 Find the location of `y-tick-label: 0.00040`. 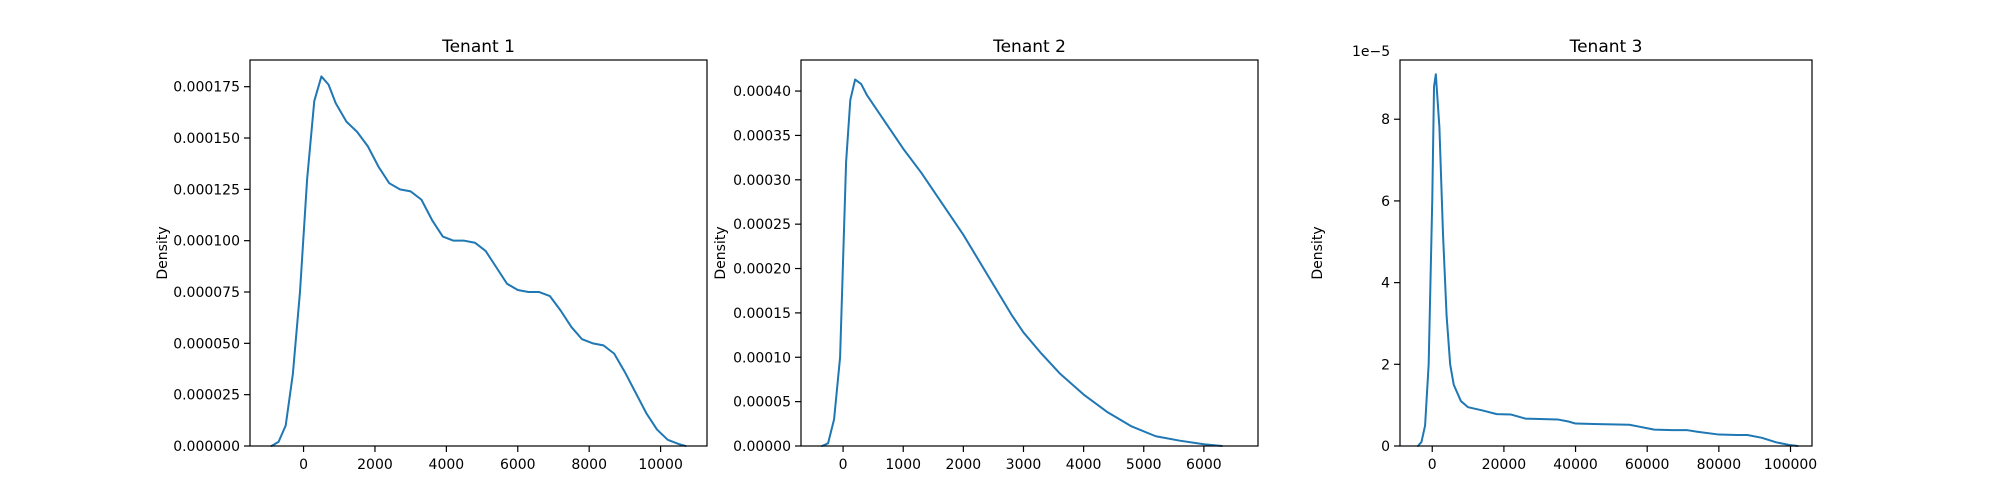

y-tick-label: 0.00040 is located at coordinates (762, 92).